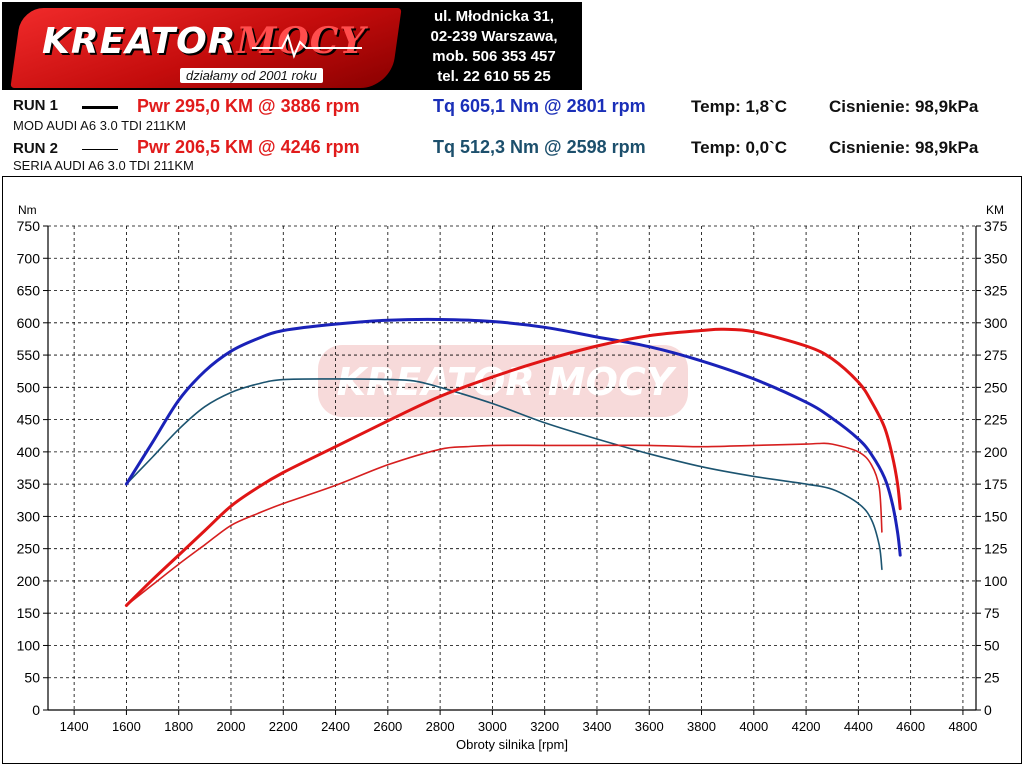 The width and height of the screenshot is (1024, 768). Describe the element at coordinates (103, 165) in the screenshot. I see `run2-description: SERIA AUDI A6 3.0 TDI 211KM` at that location.